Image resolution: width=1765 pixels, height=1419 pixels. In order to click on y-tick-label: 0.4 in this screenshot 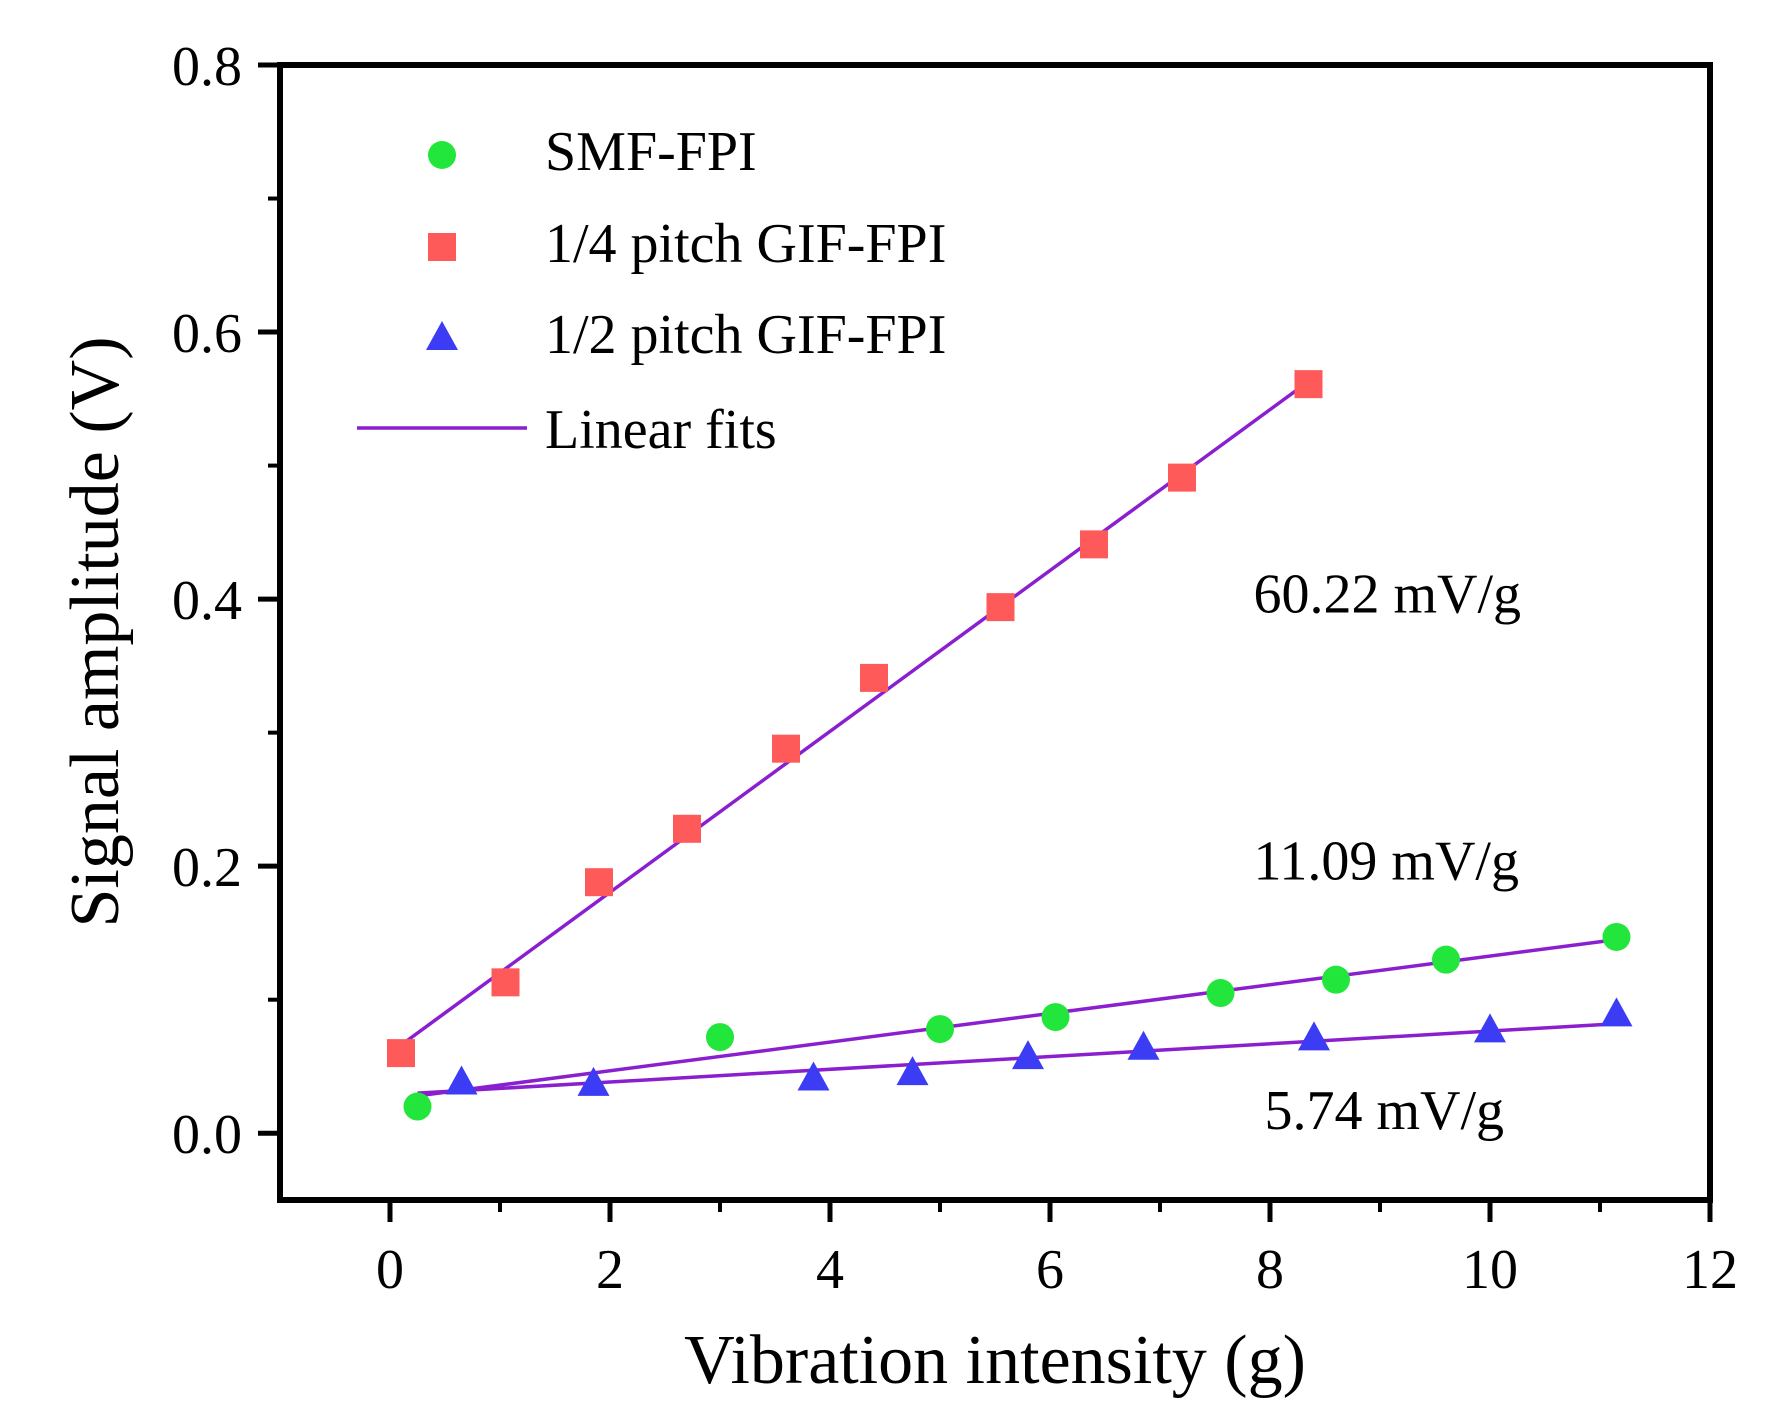, I will do `click(207, 601)`.